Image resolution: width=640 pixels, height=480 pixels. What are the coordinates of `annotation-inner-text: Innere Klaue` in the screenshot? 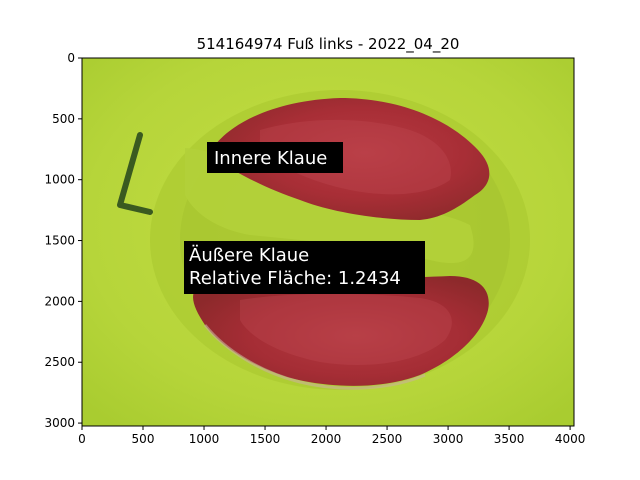 It's located at (270, 158).